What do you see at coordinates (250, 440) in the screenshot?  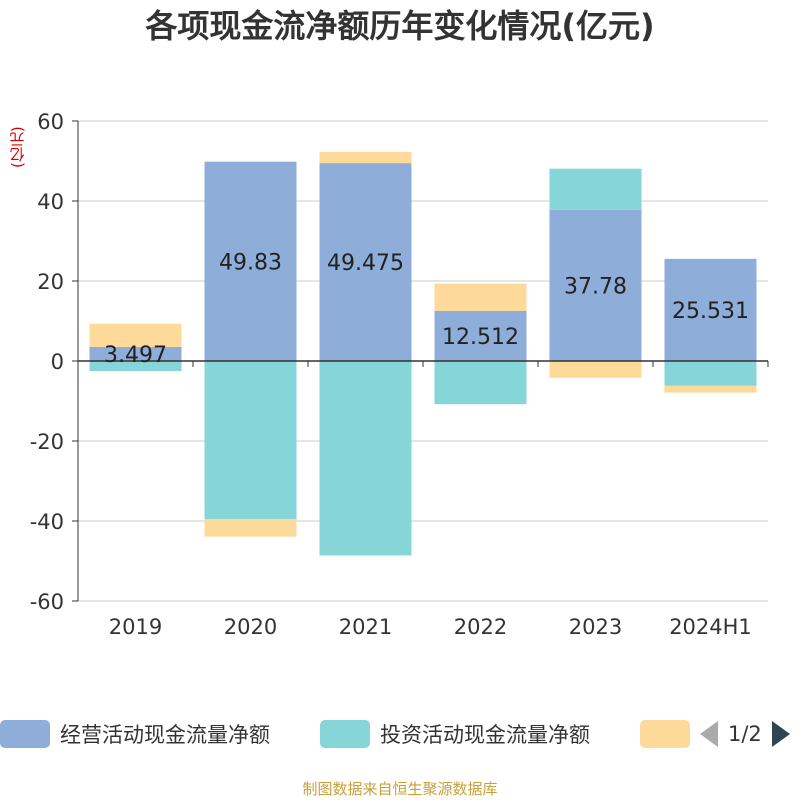 I see `bar-series1-2020` at bounding box center [250, 440].